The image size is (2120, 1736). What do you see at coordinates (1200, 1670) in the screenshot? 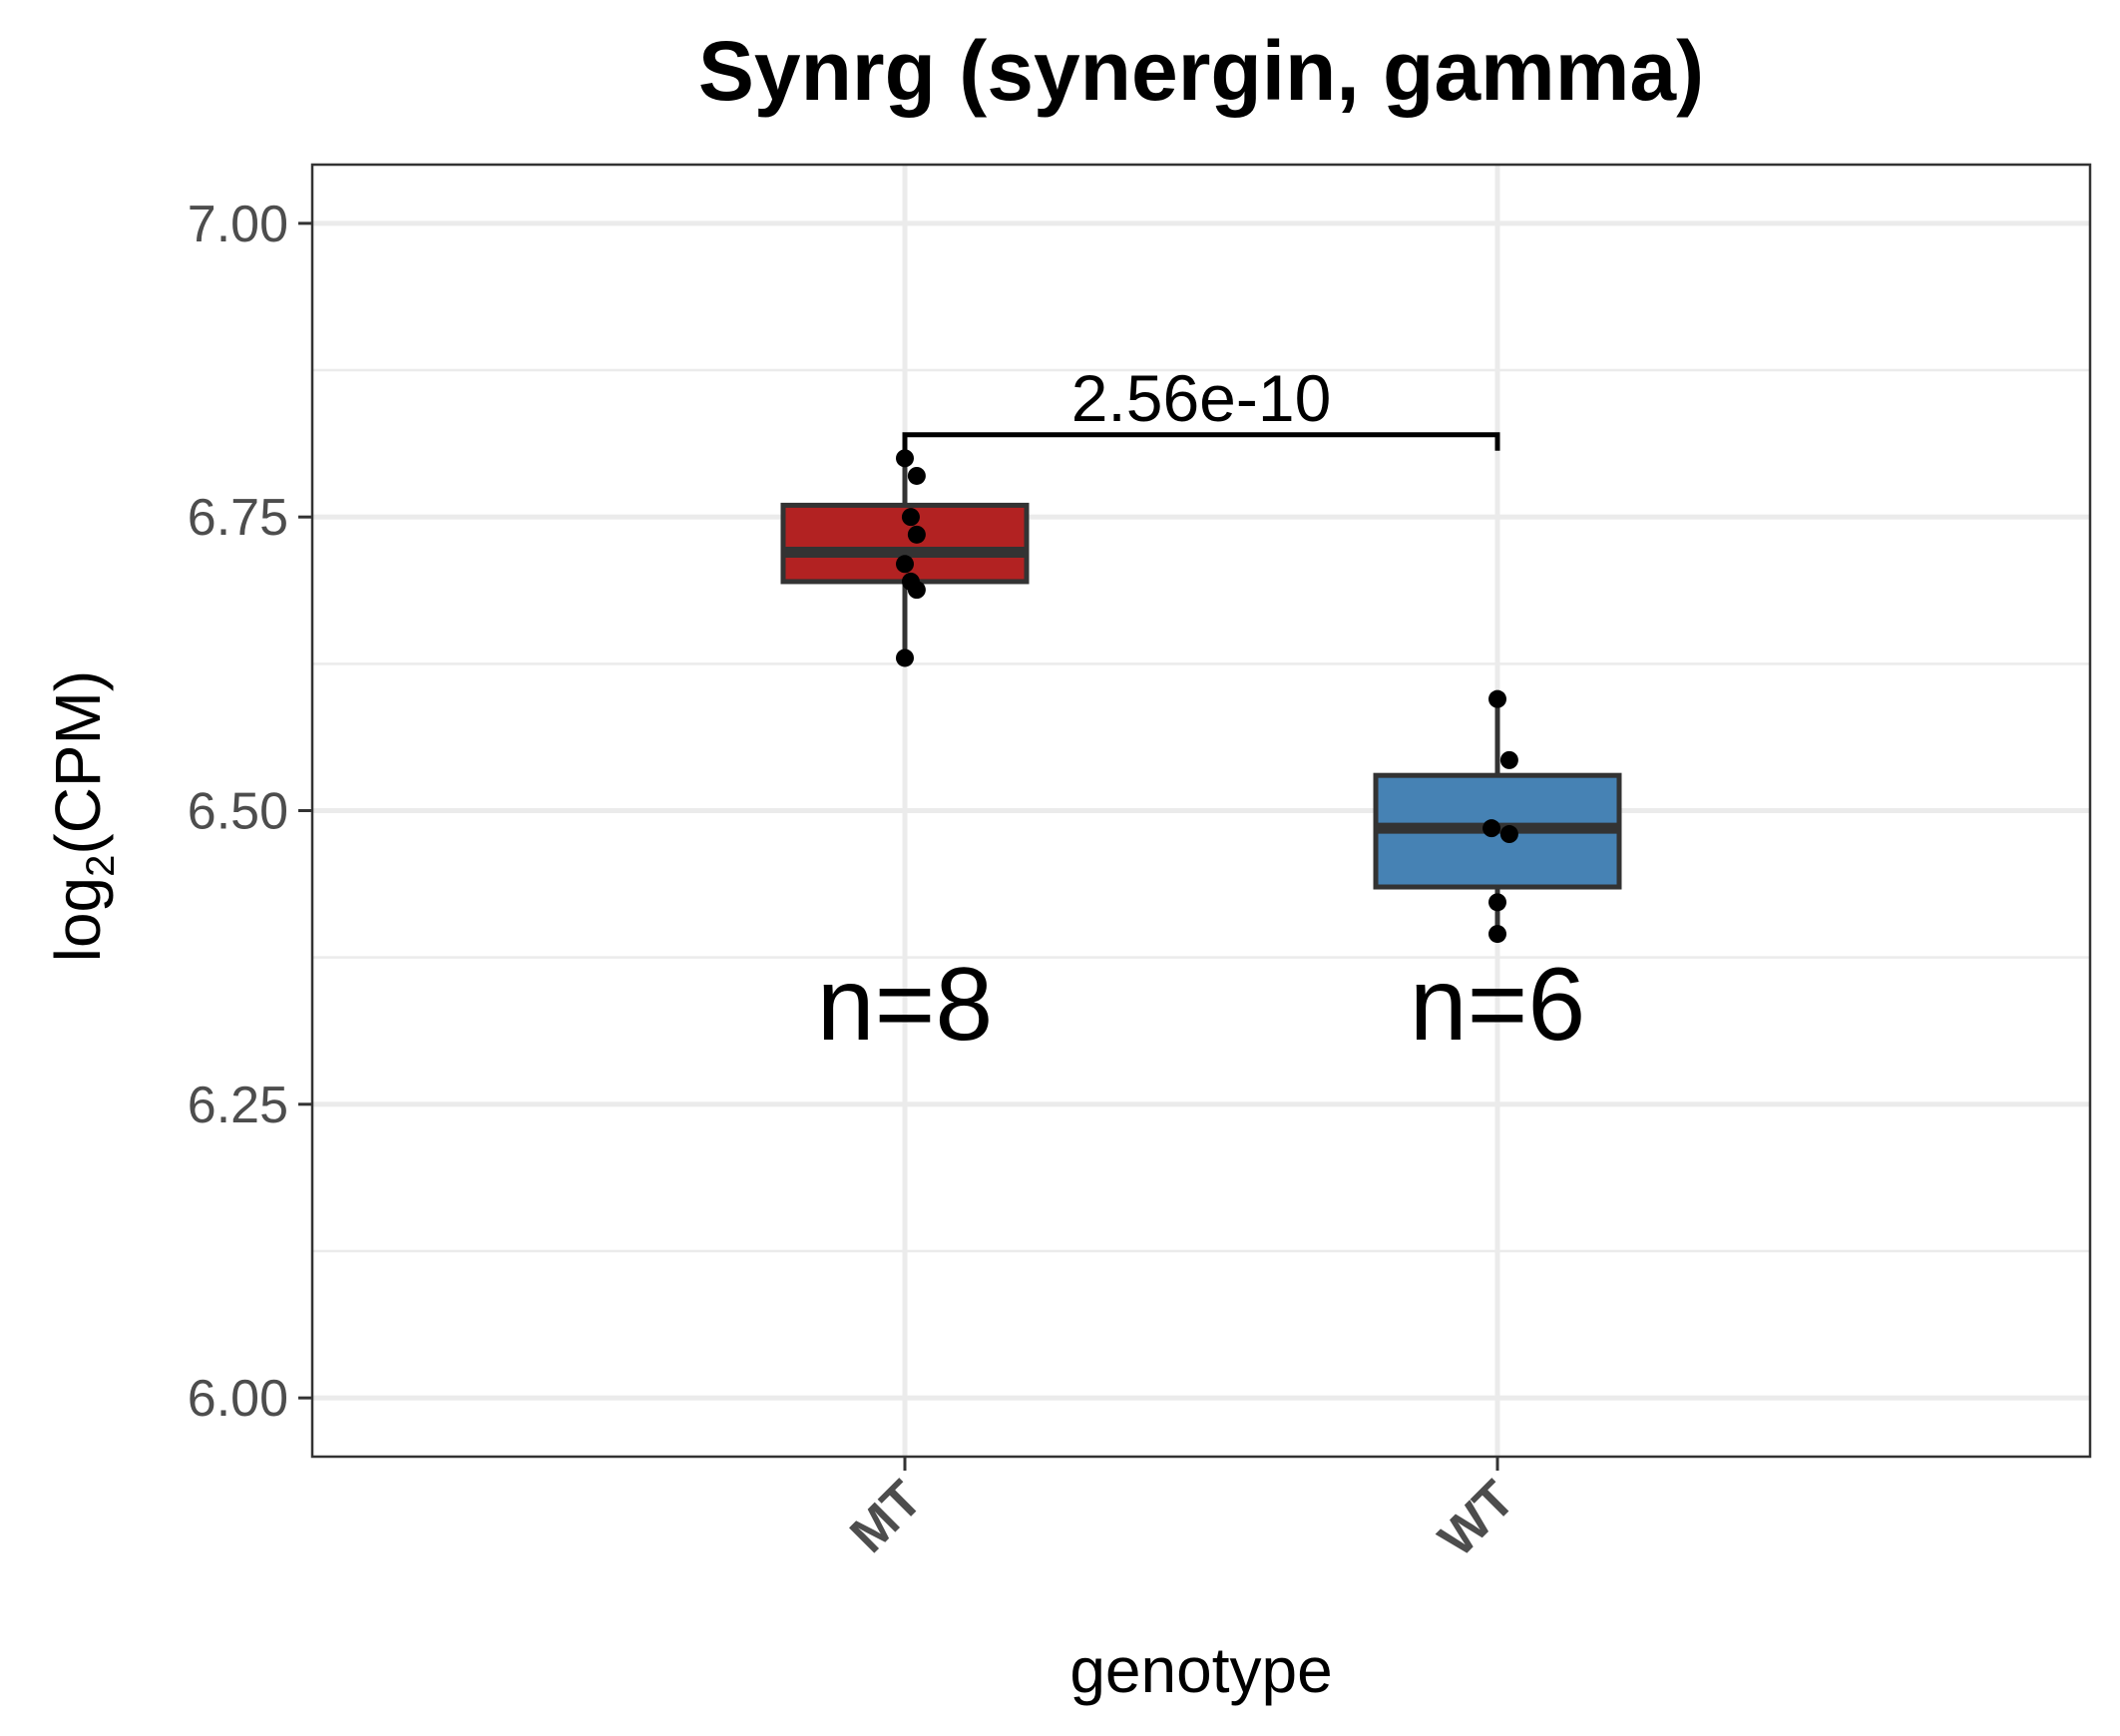
I see `x-axis-title: genotype` at bounding box center [1200, 1670].